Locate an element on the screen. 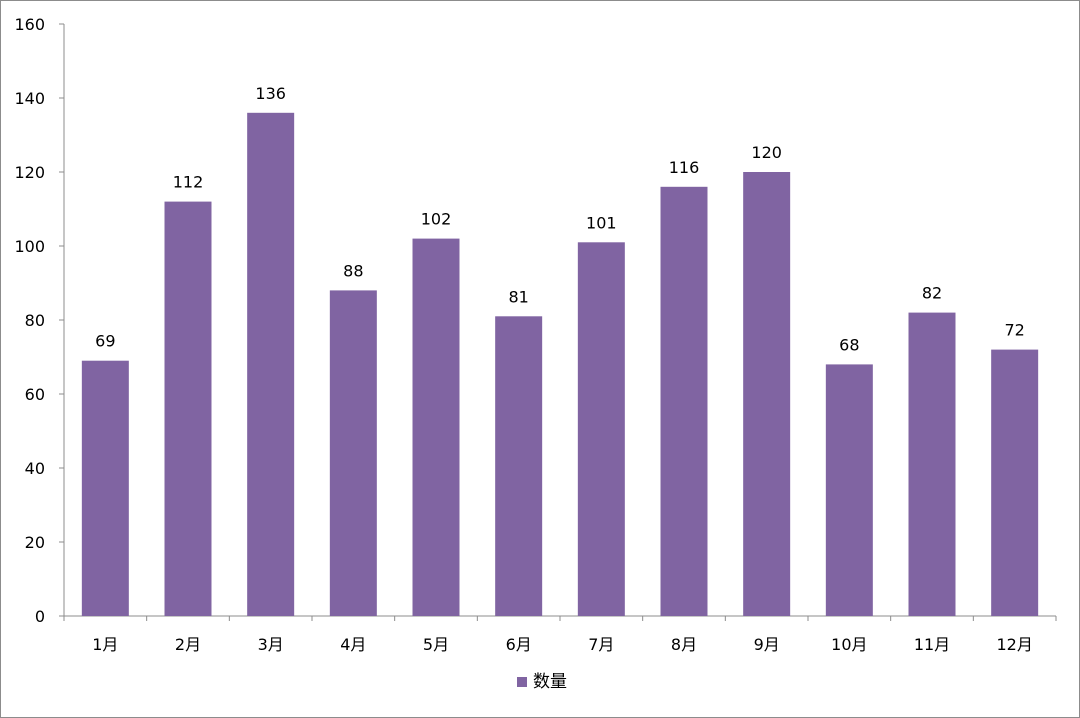 The width and height of the screenshot is (1080, 718). y-tick-label: 160 is located at coordinates (29, 24).